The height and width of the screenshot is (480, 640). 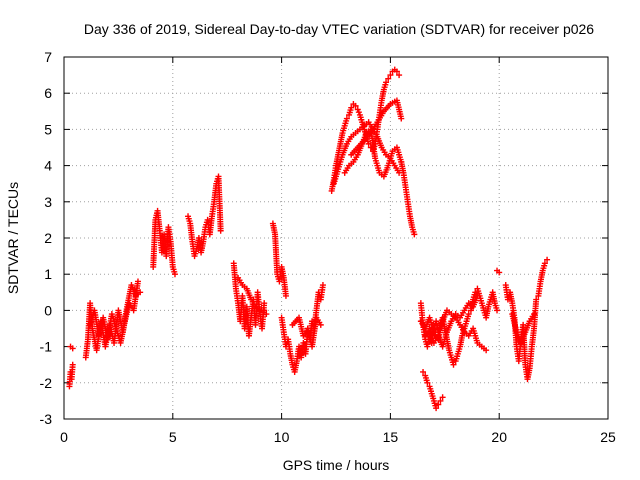 I want to click on y-tick-label: 1, so click(x=48, y=274).